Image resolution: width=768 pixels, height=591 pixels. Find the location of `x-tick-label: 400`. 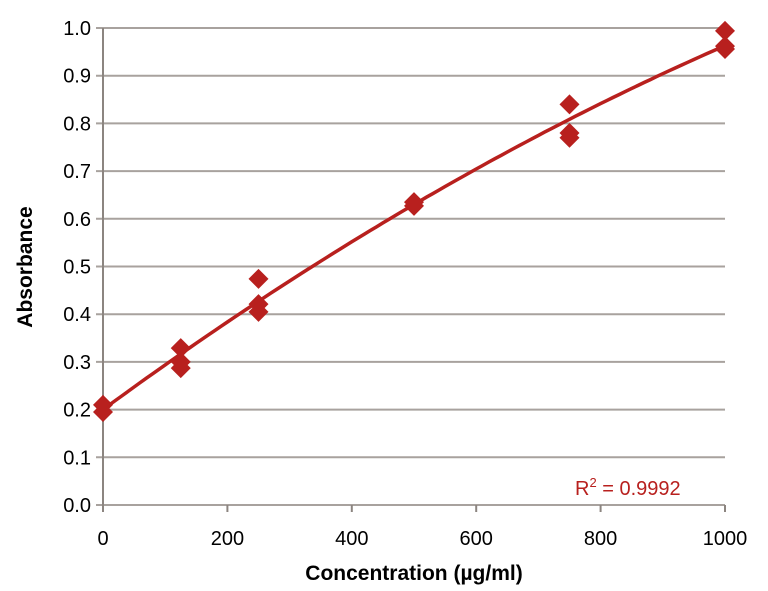

x-tick-label: 400 is located at coordinates (351, 539).